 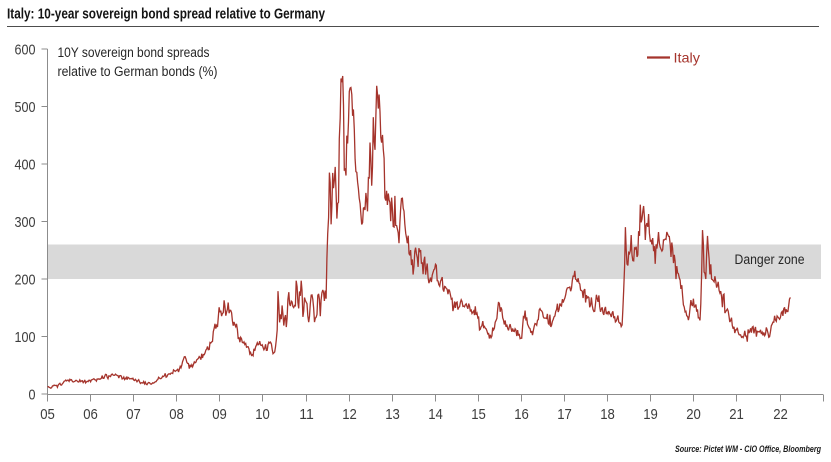 What do you see at coordinates (219, 414) in the screenshot?
I see `svg-text: 09` at bounding box center [219, 414].